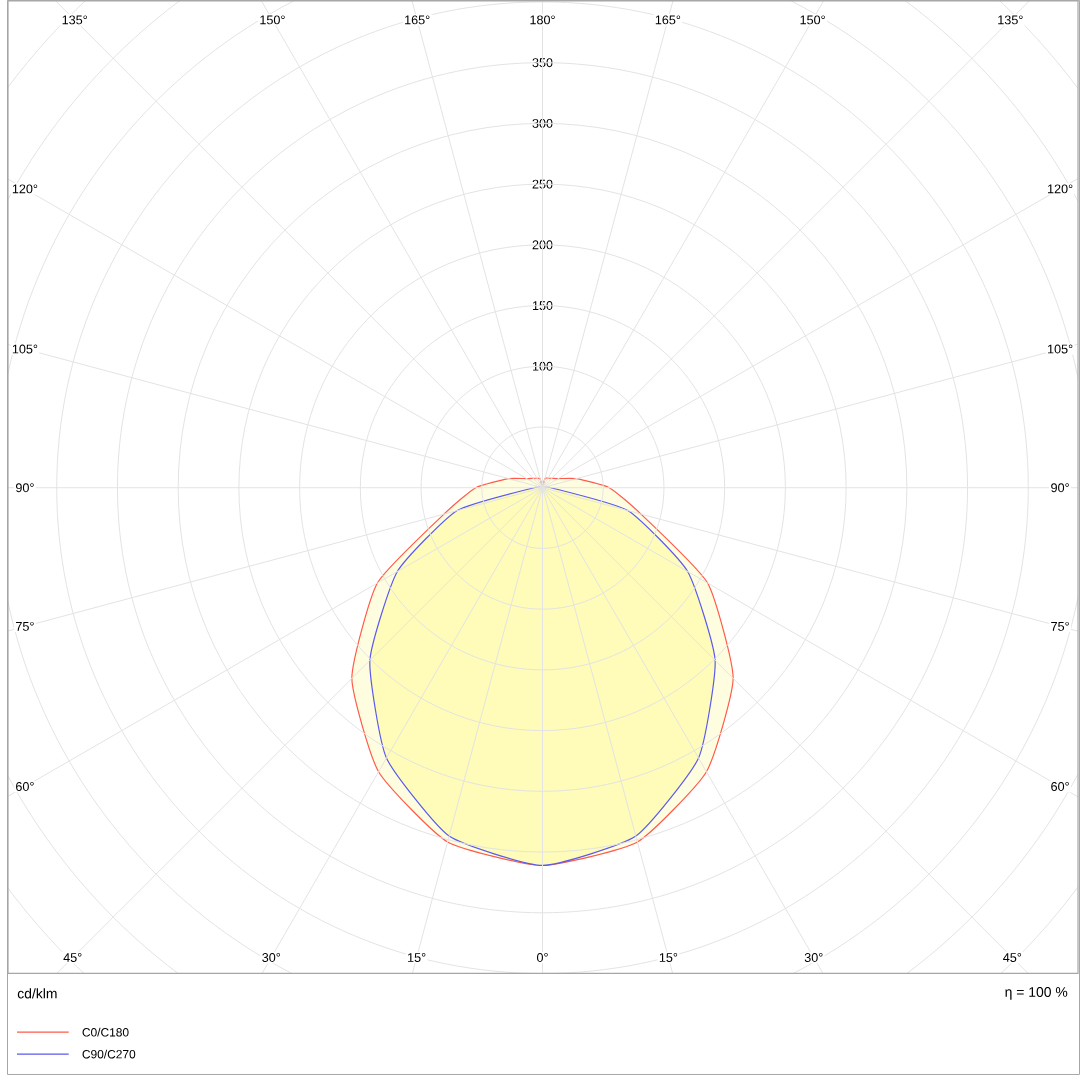  I want to click on y-tick-label: 350, so click(542, 63).